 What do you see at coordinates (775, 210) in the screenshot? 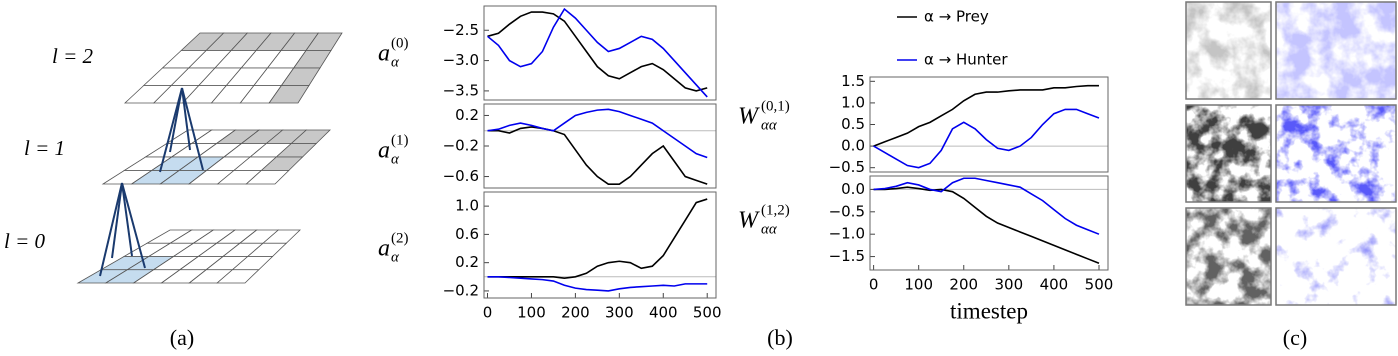
I see `y-axis-label-sup: (1,2)` at bounding box center [775, 210].